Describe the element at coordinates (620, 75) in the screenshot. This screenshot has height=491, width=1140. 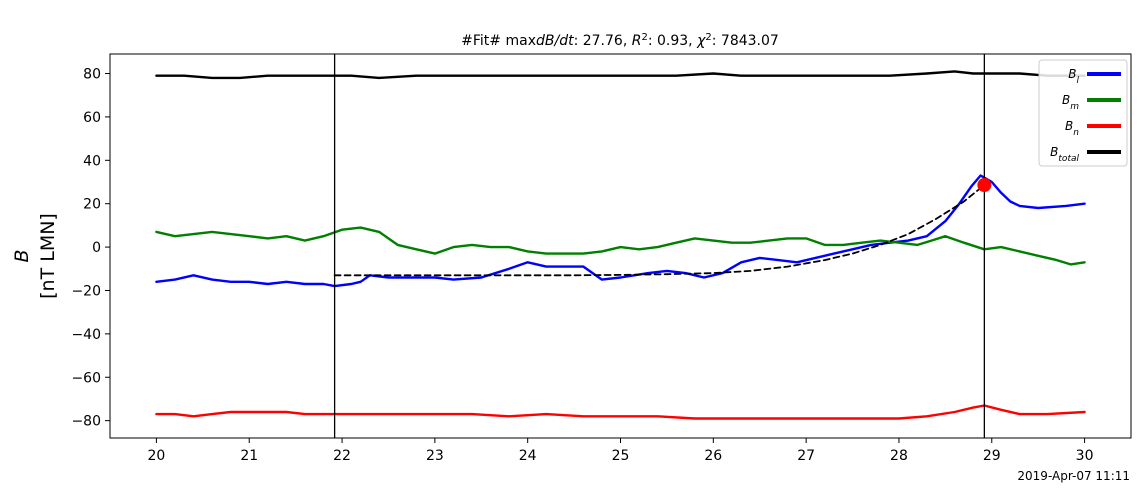
I see `series-line-b-total` at that location.